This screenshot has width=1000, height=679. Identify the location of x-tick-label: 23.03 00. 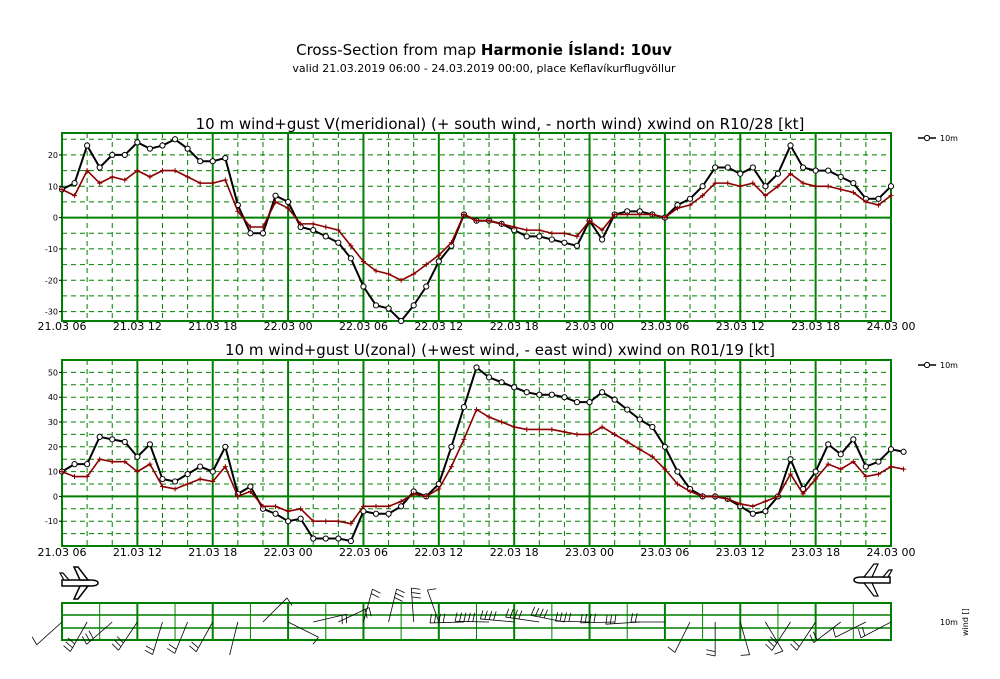
(589, 552).